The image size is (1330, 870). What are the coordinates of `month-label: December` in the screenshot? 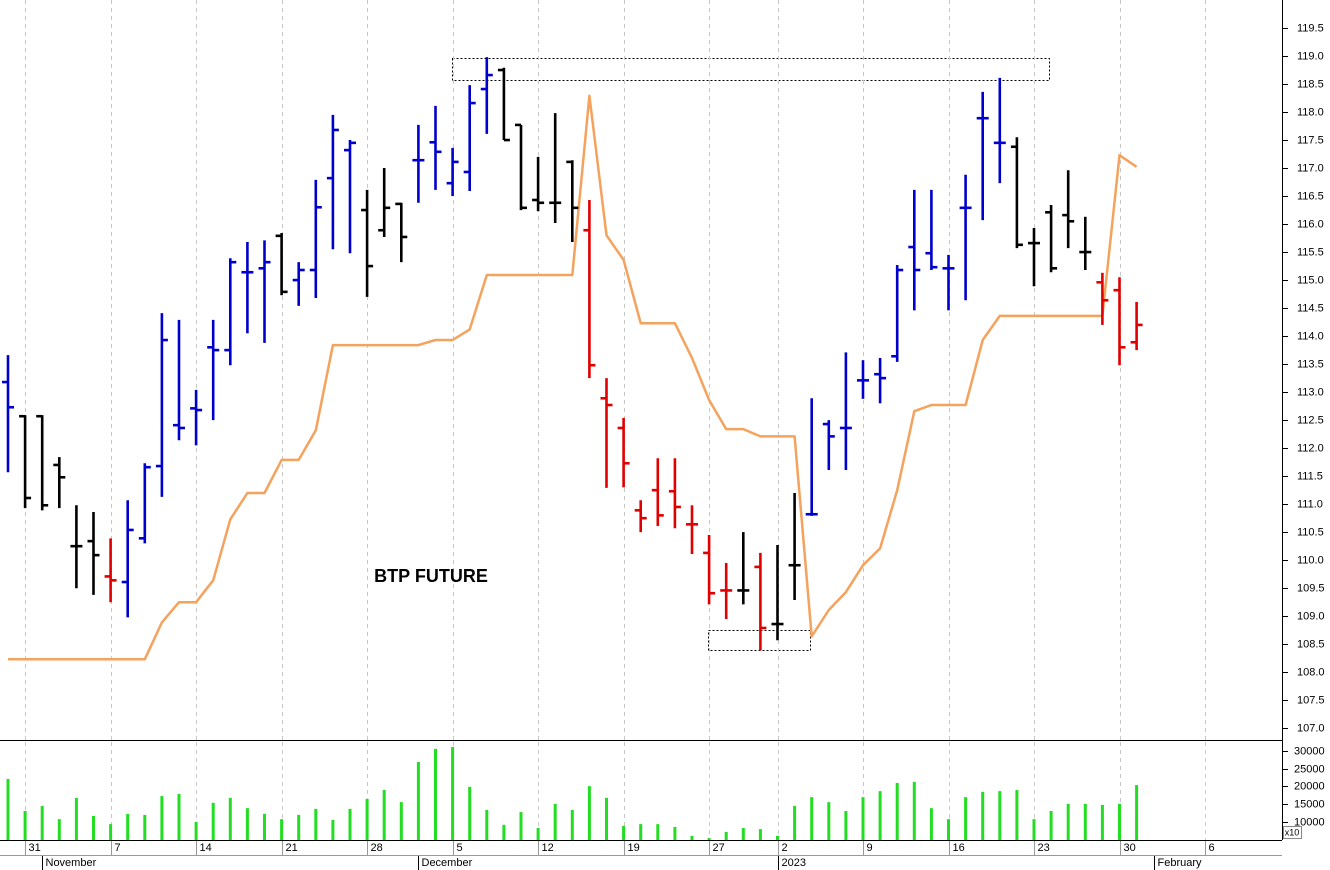 It's located at (447, 863).